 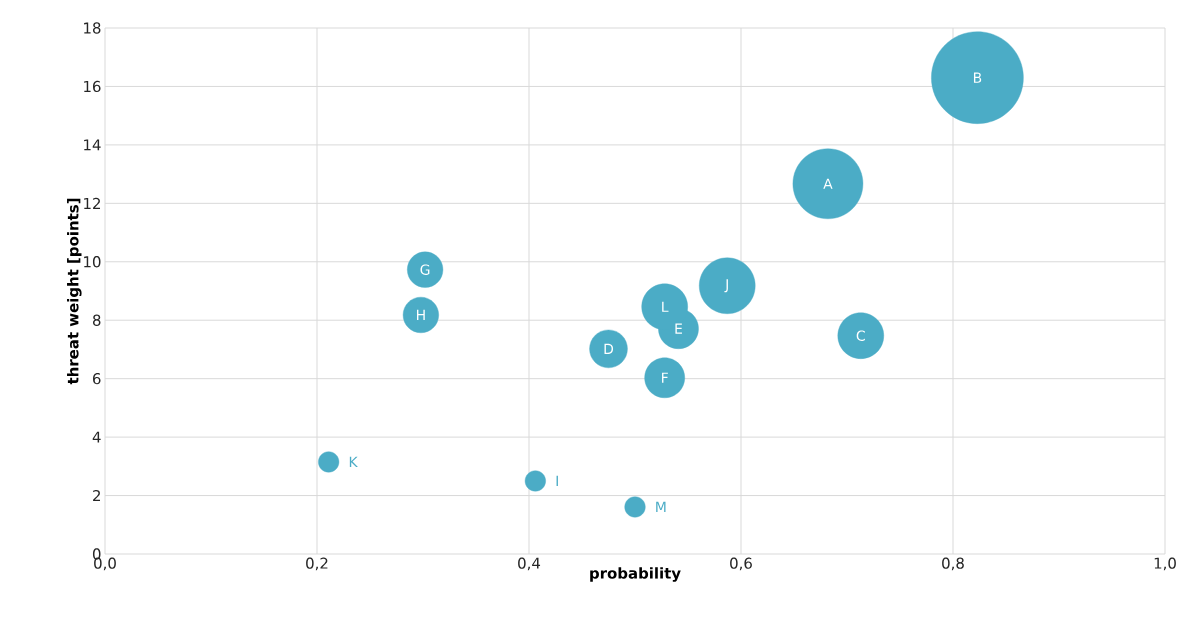 I want to click on annotation: F, so click(x=665, y=377).